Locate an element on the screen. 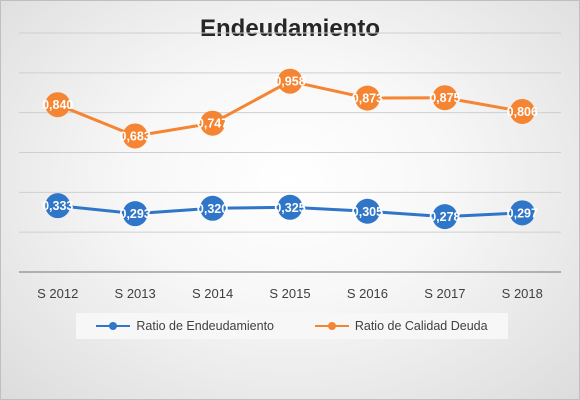 The height and width of the screenshot is (400, 580). legend-item-calidad-deuda: Ratio de Calidad Deuda is located at coordinates (401, 326).